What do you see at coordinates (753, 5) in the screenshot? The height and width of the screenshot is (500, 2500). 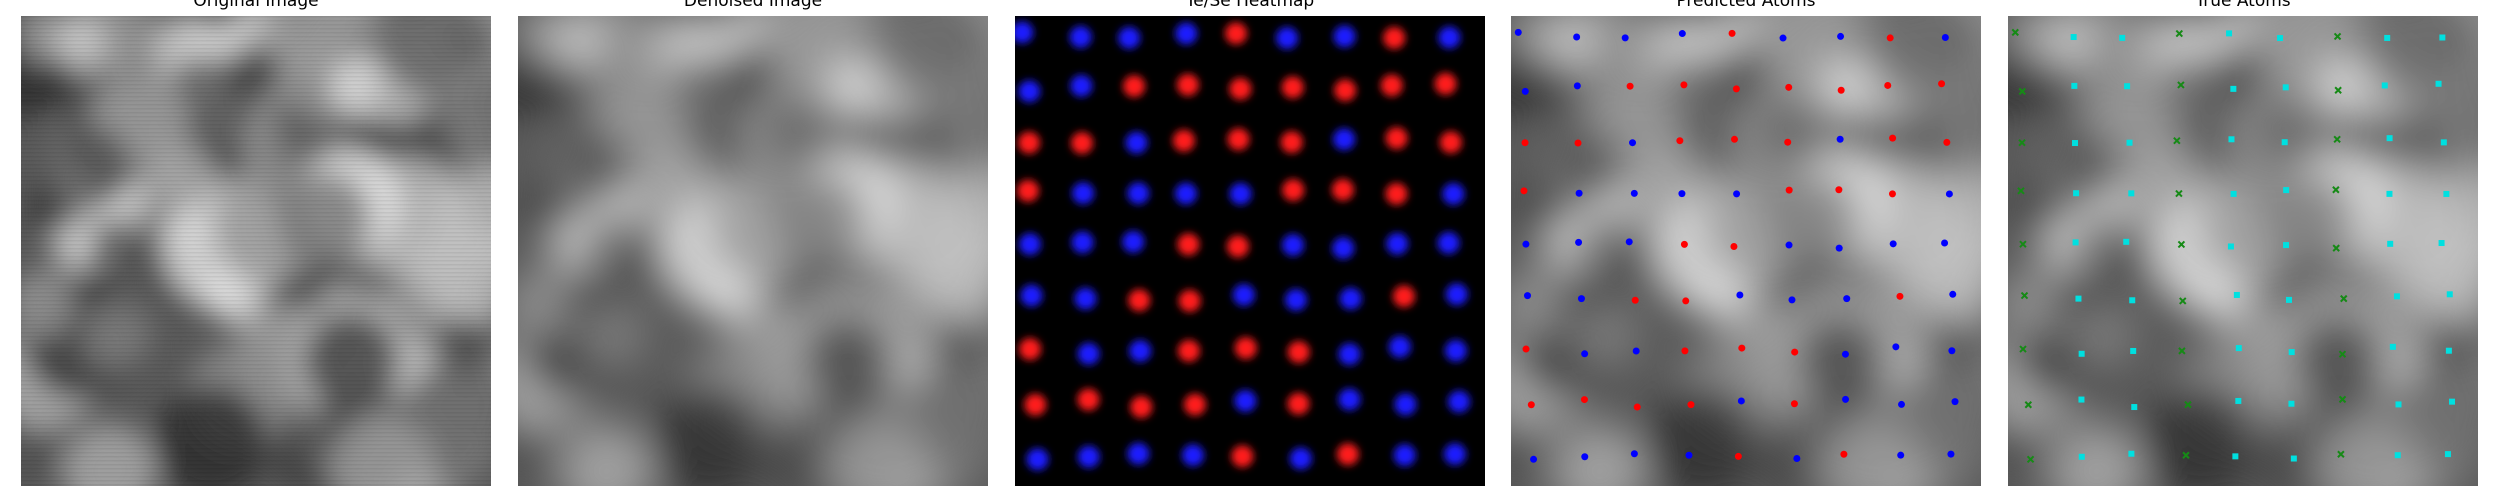 I see `panel-title: Denoised Image` at bounding box center [753, 5].